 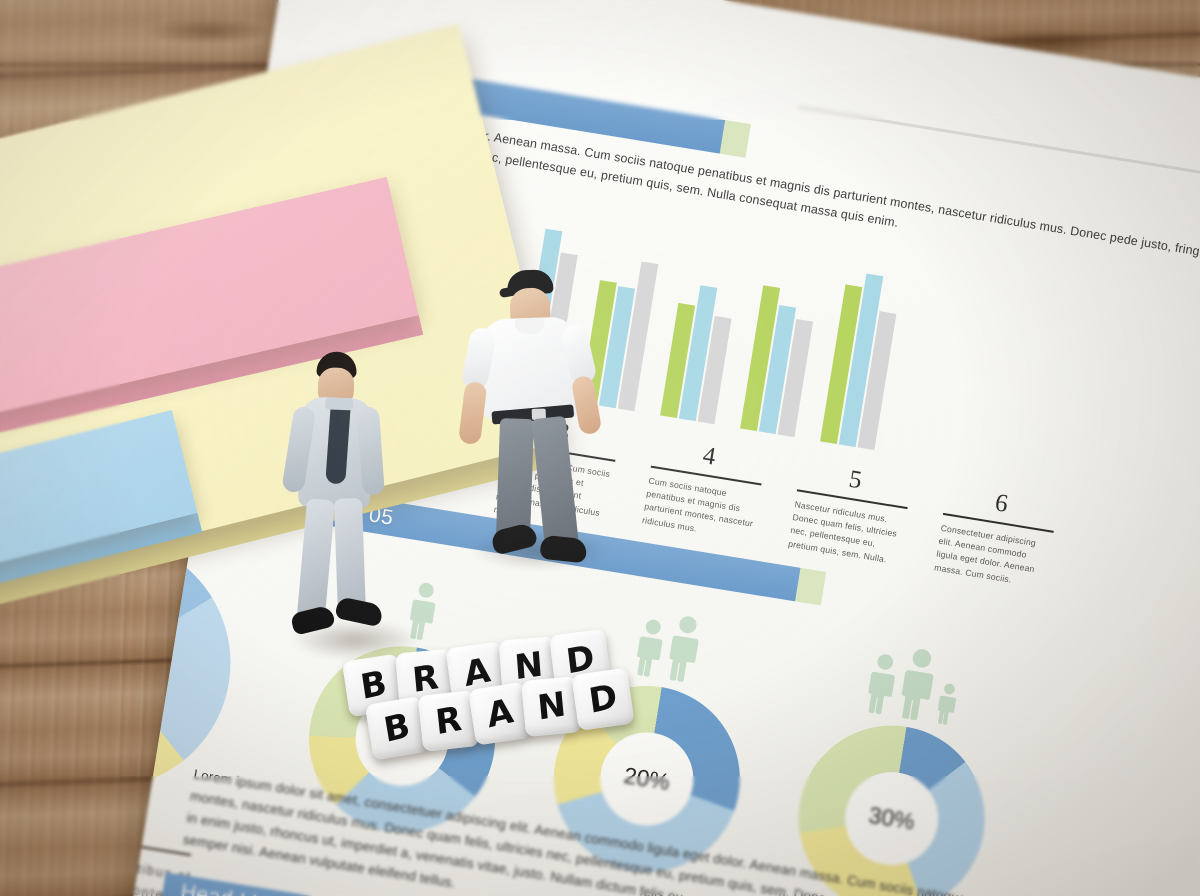 I want to click on donut-chart-cell: 20%, so click(x=653, y=738).